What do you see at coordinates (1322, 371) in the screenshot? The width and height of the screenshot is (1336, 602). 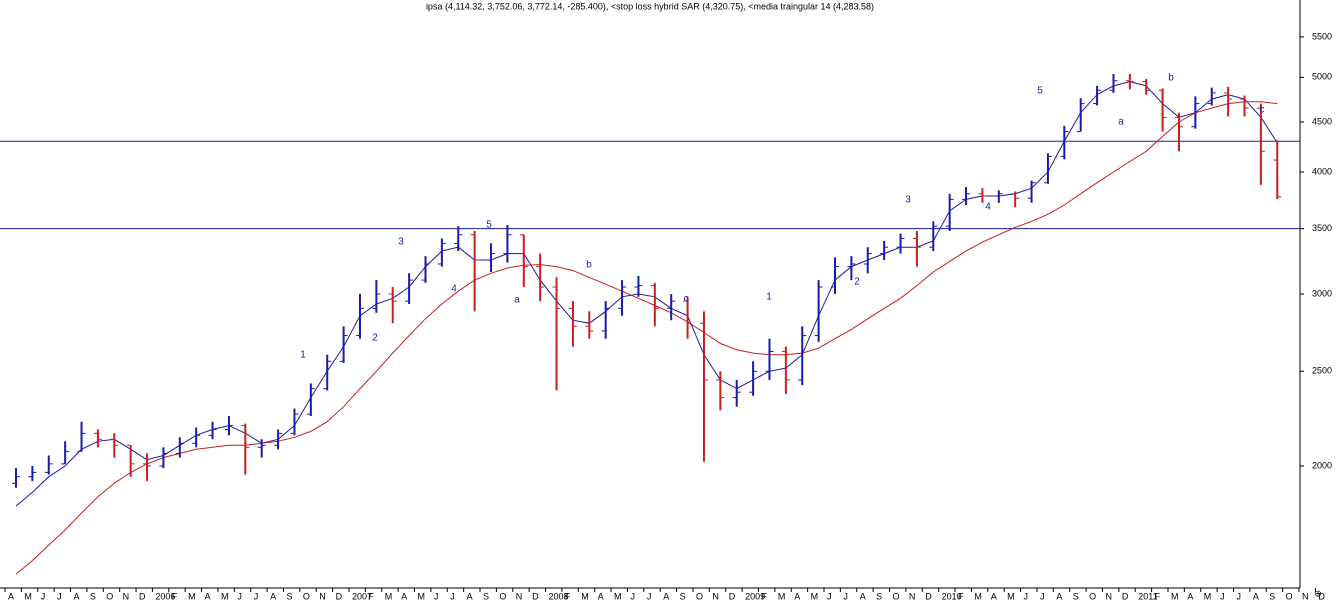 I see `y-tick-label: 2500` at bounding box center [1322, 371].